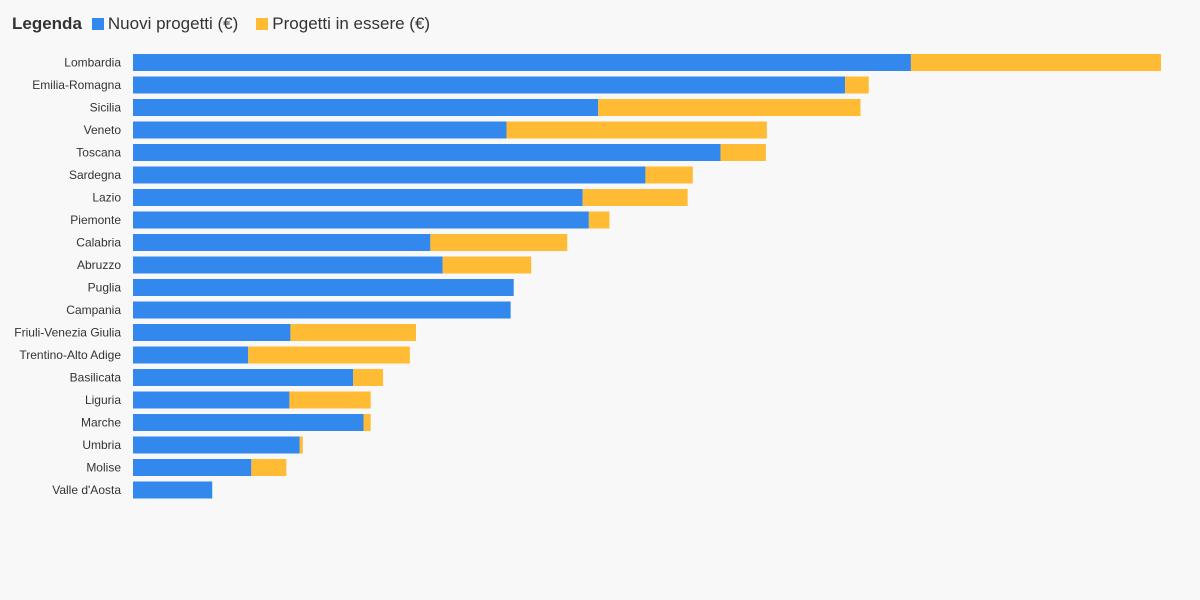 The width and height of the screenshot is (1200, 600). What do you see at coordinates (47, 23) in the screenshot?
I see `legend-title: Legenda` at bounding box center [47, 23].